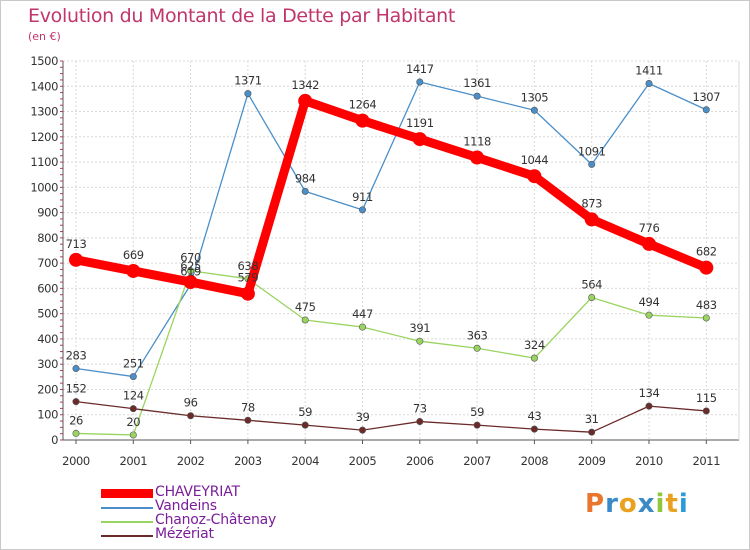 The image size is (750, 550). Describe the element at coordinates (477, 412) in the screenshot. I see `data-label: 59` at that location.